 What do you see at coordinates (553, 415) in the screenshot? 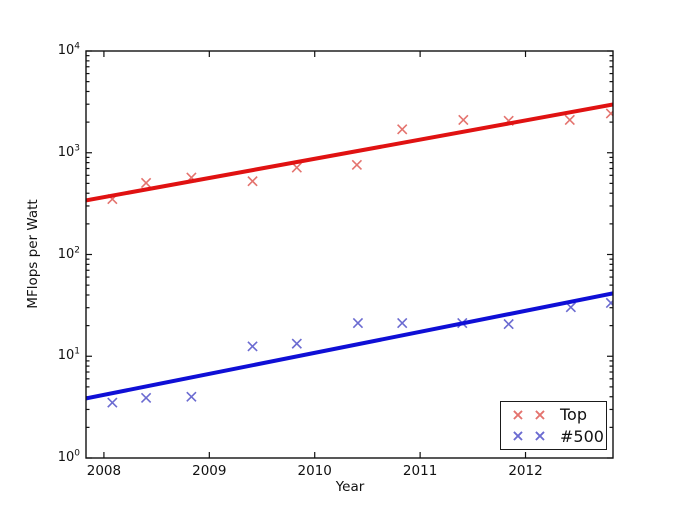
I see `legend-entry-top: × × Top` at bounding box center [553, 415].